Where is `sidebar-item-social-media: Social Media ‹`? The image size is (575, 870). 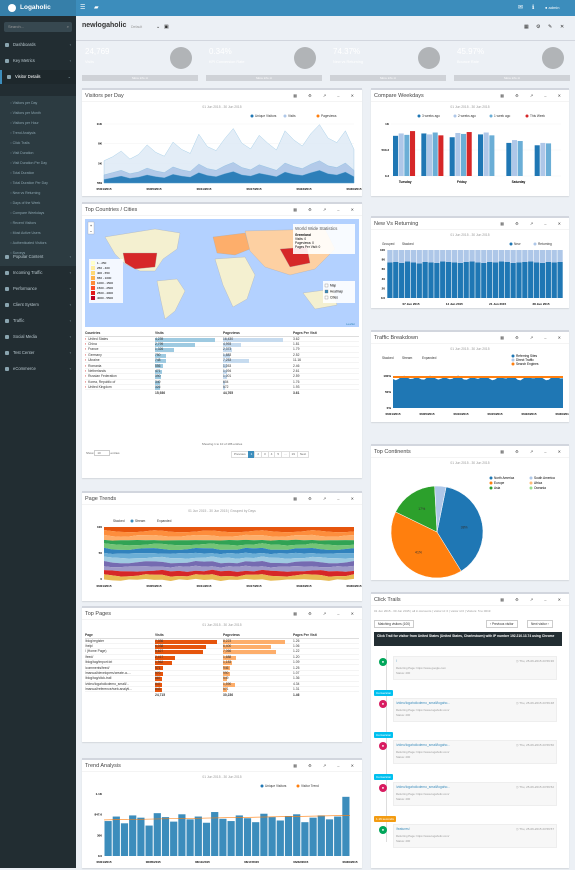
sidebar-item-social-media: Social Media ‹ is located at coordinates (38, 337).